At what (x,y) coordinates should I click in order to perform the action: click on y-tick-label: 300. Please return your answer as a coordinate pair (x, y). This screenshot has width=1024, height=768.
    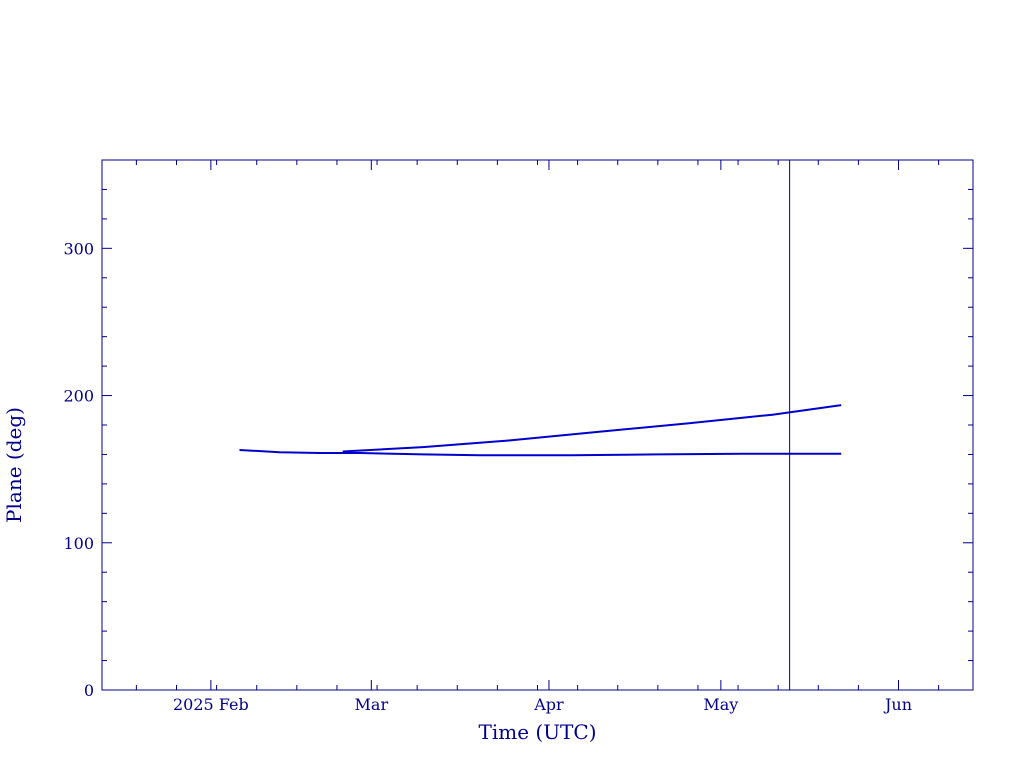
    Looking at the image, I should click on (78, 248).